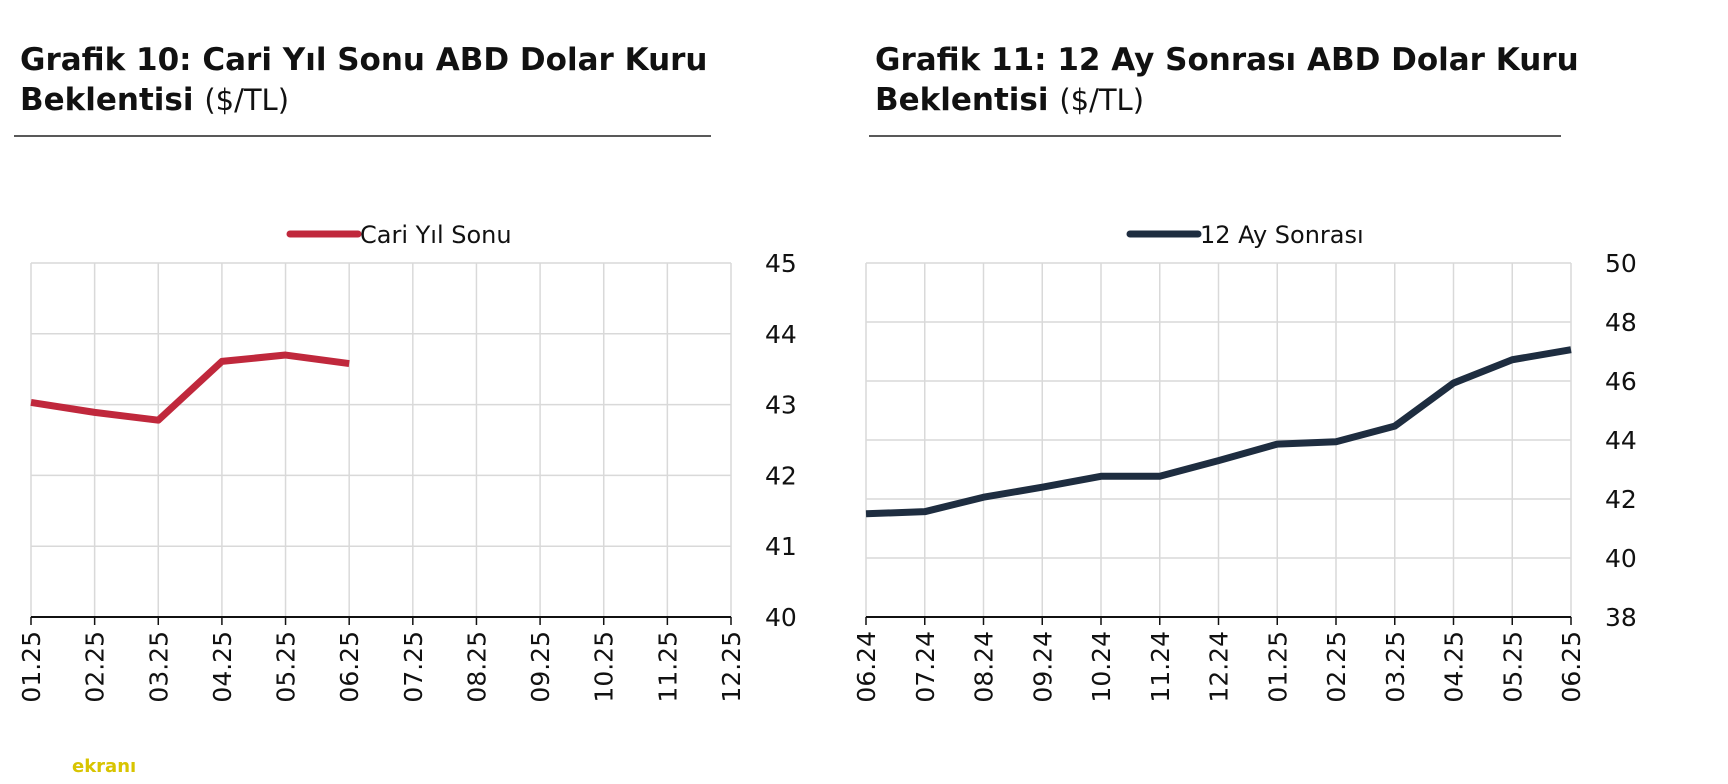 The height and width of the screenshot is (784, 1728). Describe the element at coordinates (436, 235) in the screenshot. I see `legend-label: Cari Yıl Sonu` at that location.